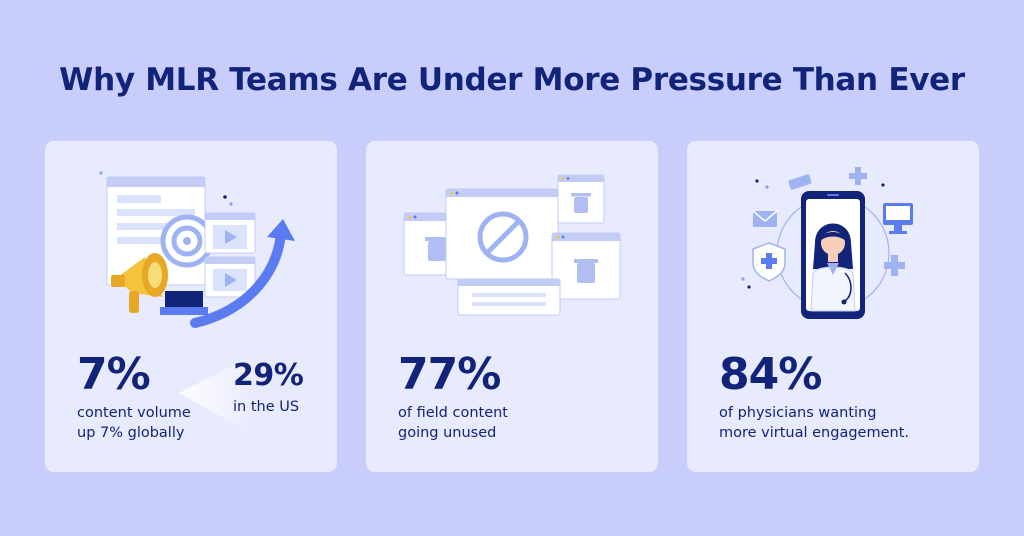 This screenshot has height=536, width=1024. What do you see at coordinates (266, 407) in the screenshot?
I see `secondary-stat-description: in the US` at bounding box center [266, 407].